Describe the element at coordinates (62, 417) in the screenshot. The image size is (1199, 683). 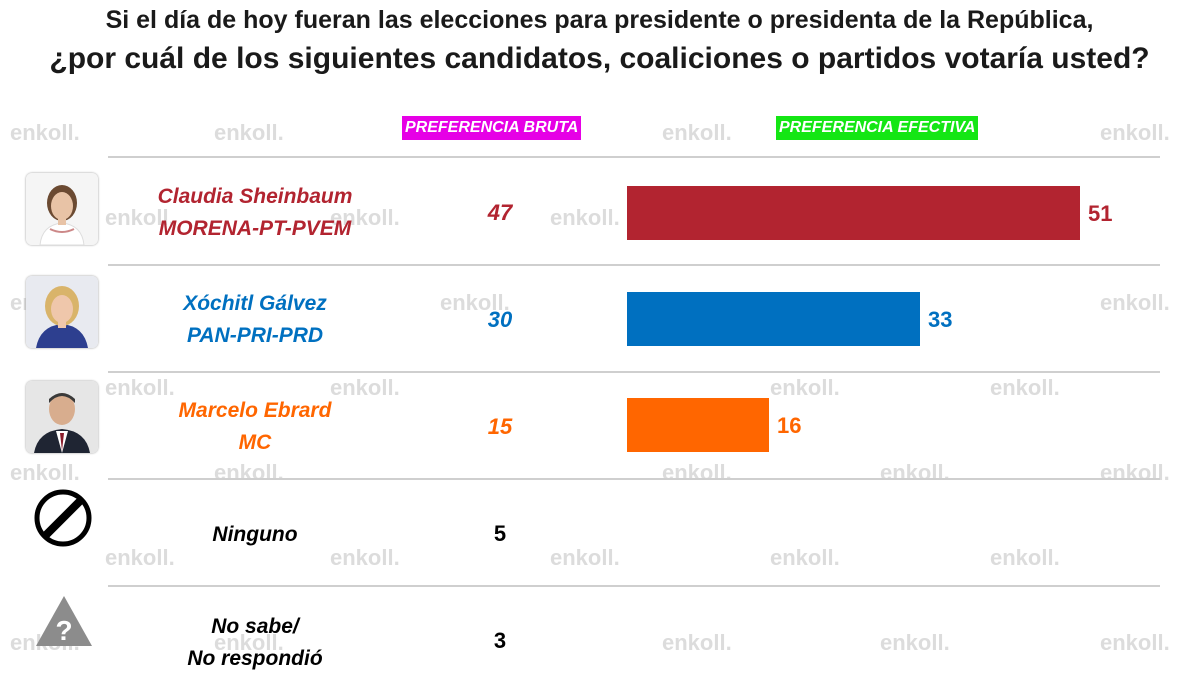
I see `candidate-photo-ebrard` at that location.